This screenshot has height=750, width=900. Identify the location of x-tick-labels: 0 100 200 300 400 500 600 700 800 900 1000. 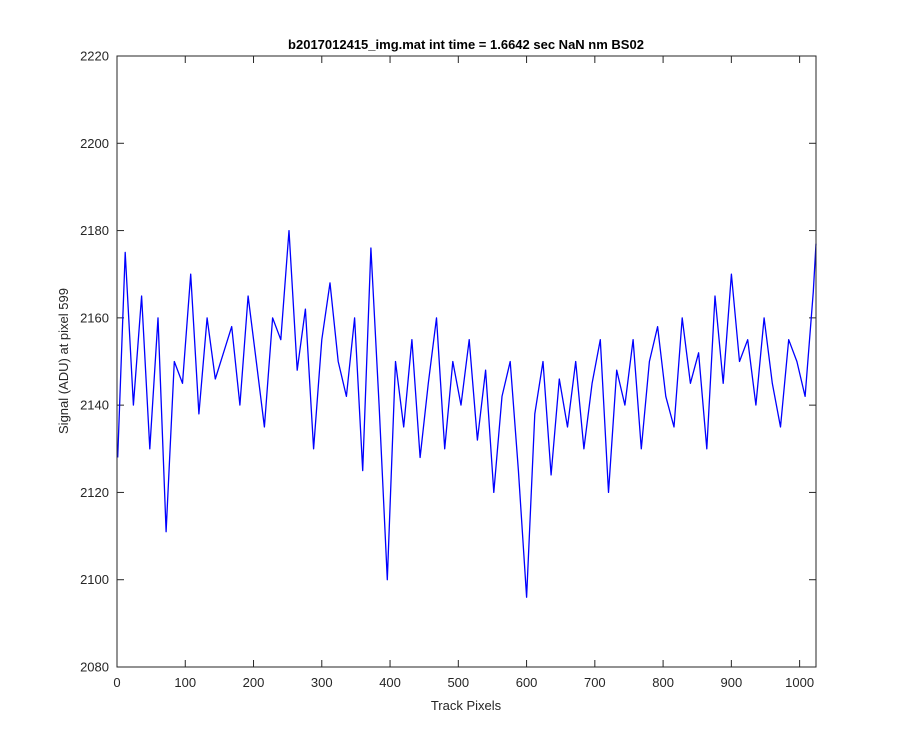
(463, 682).